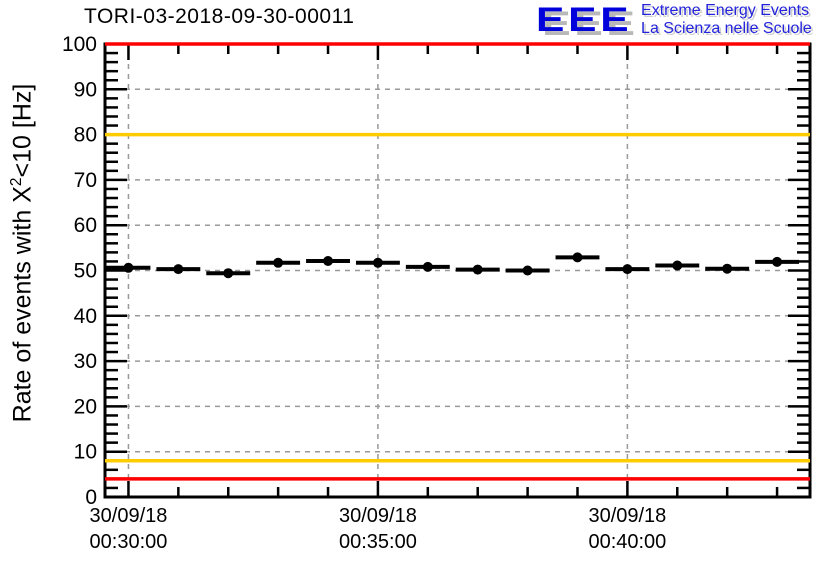 This screenshot has height=572, width=836. What do you see at coordinates (85, 271) in the screenshot?
I see `y-tick-label: 50` at bounding box center [85, 271].